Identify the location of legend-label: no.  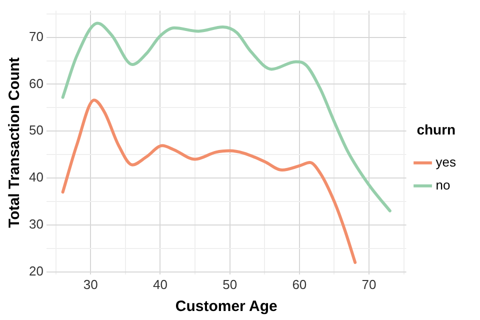
(443, 184).